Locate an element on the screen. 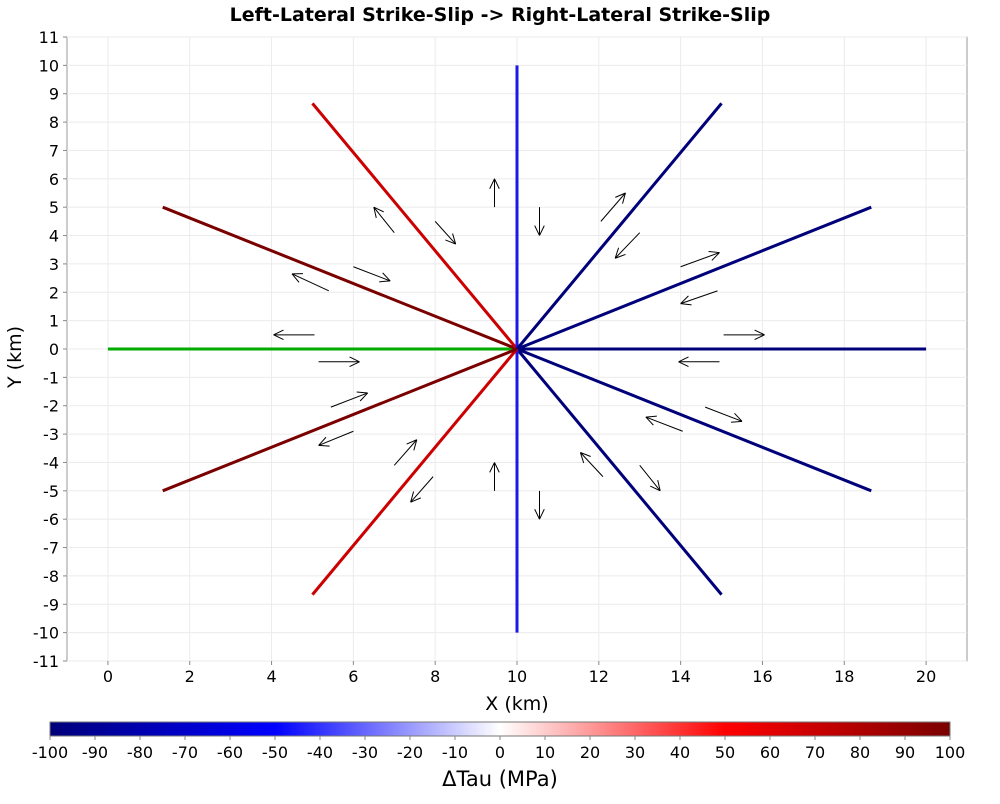 The height and width of the screenshot is (804, 1000). y-tick-label: -5 is located at coordinates (51, 491).